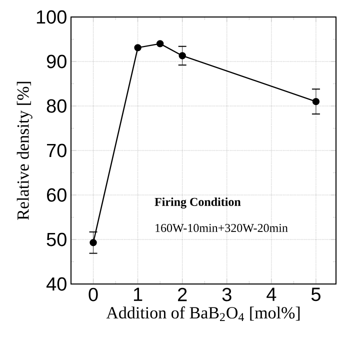 The image size is (350, 343). What do you see at coordinates (203, 313) in the screenshot?
I see `x-axis-title: Addition of BaB$_{2}$O$_{4}$ [mol%]` at bounding box center [203, 313].